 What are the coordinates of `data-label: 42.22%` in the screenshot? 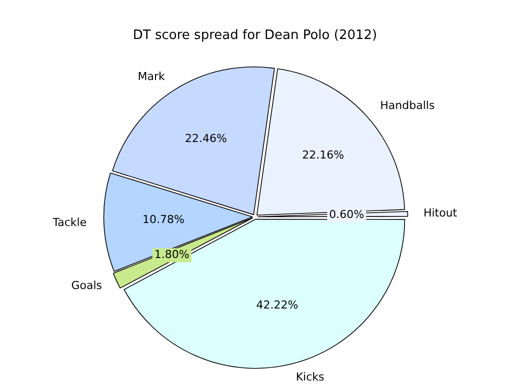 It's located at (277, 305).